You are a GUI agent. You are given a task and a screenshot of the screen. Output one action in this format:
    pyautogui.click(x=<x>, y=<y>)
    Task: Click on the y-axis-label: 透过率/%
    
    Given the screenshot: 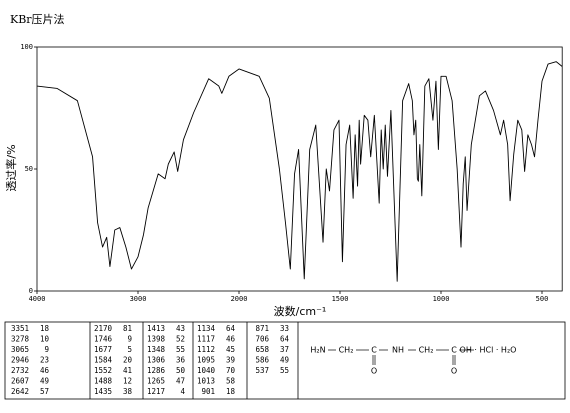 What is the action you would take?
    pyautogui.click(x=11, y=167)
    